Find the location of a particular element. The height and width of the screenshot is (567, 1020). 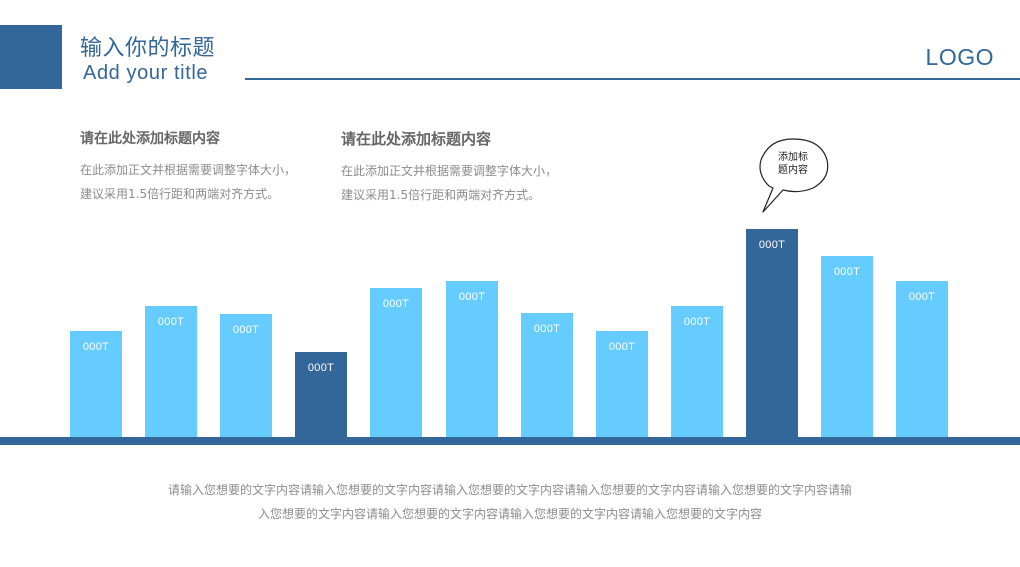

logo: LOGO is located at coordinates (959, 57).